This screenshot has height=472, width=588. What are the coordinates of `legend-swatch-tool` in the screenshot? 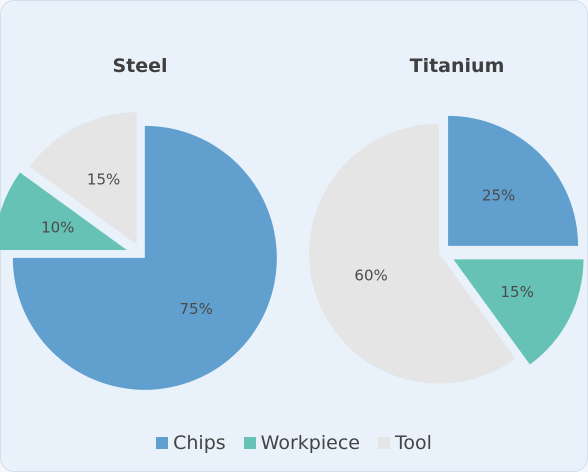 It's located at (383, 443).